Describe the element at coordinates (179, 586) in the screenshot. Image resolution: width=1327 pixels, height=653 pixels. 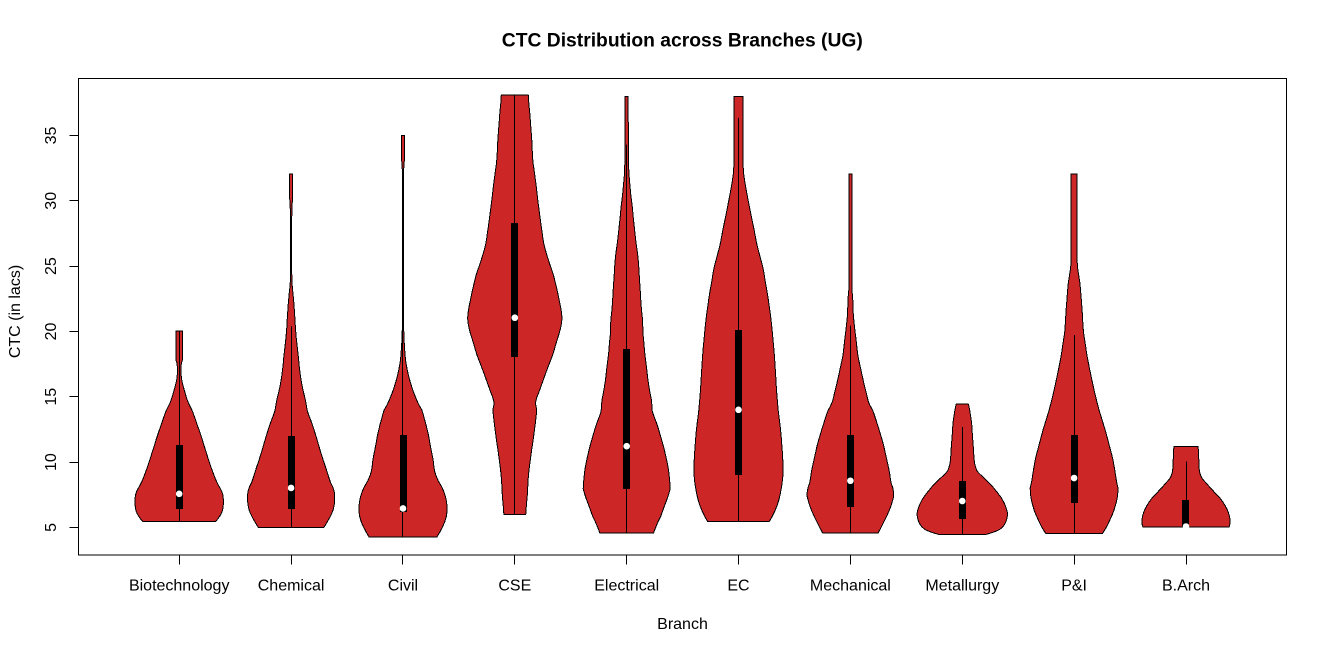
I see `svg-text: Biotechnology` at that location.